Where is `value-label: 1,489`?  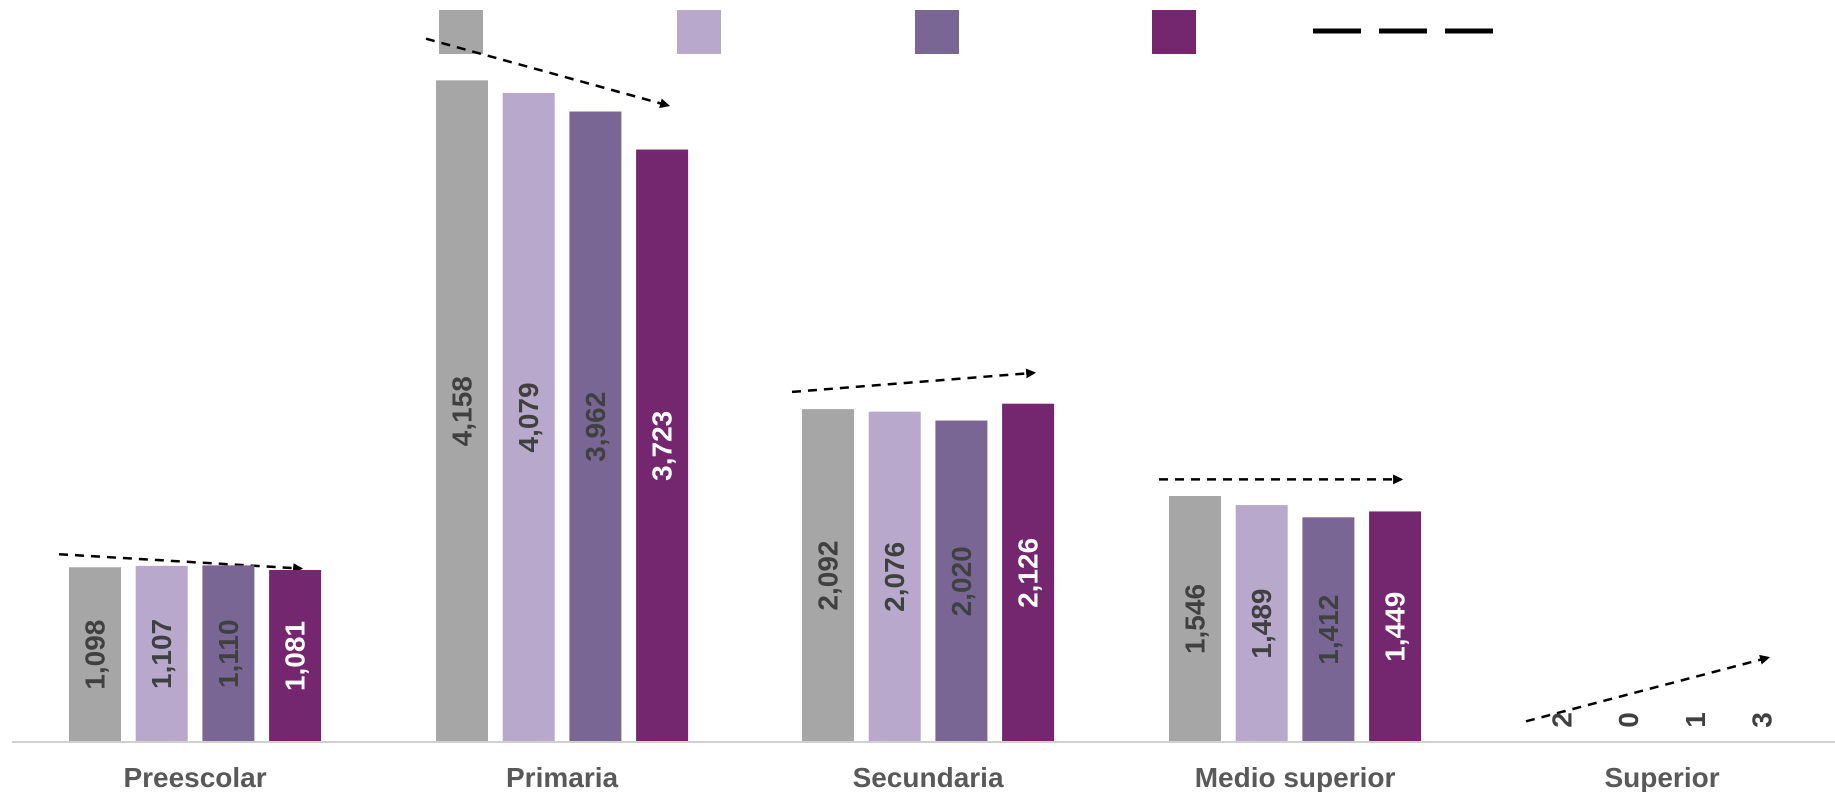
value-label: 1,489 is located at coordinates (1261, 623).